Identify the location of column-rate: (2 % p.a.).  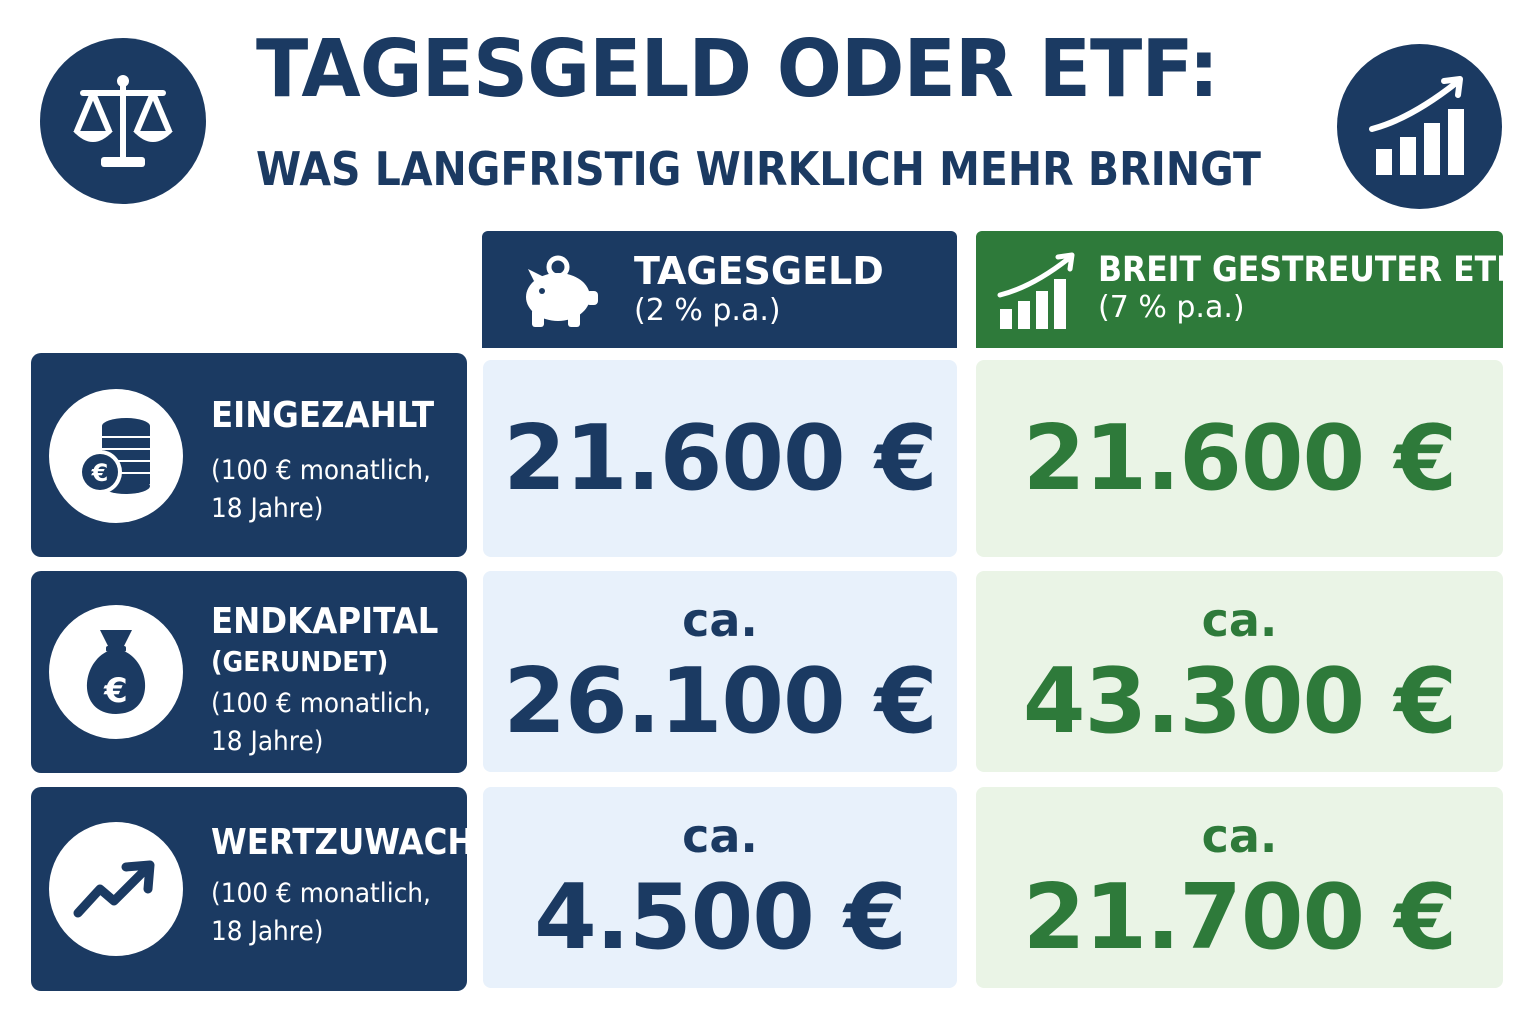
(707, 310).